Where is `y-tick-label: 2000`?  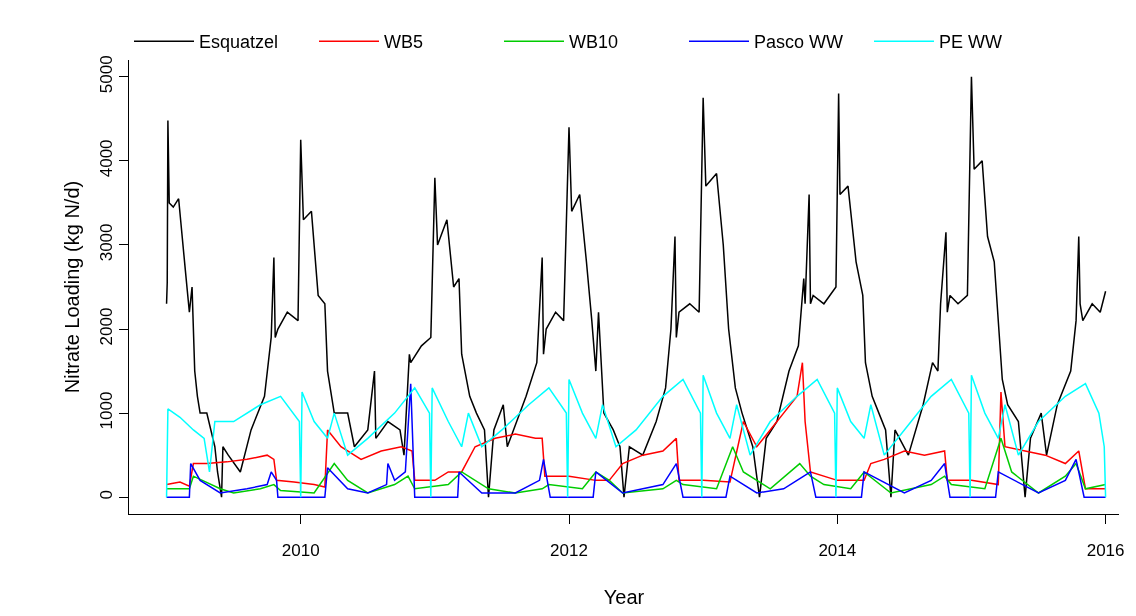 y-tick-label: 2000 is located at coordinates (107, 326).